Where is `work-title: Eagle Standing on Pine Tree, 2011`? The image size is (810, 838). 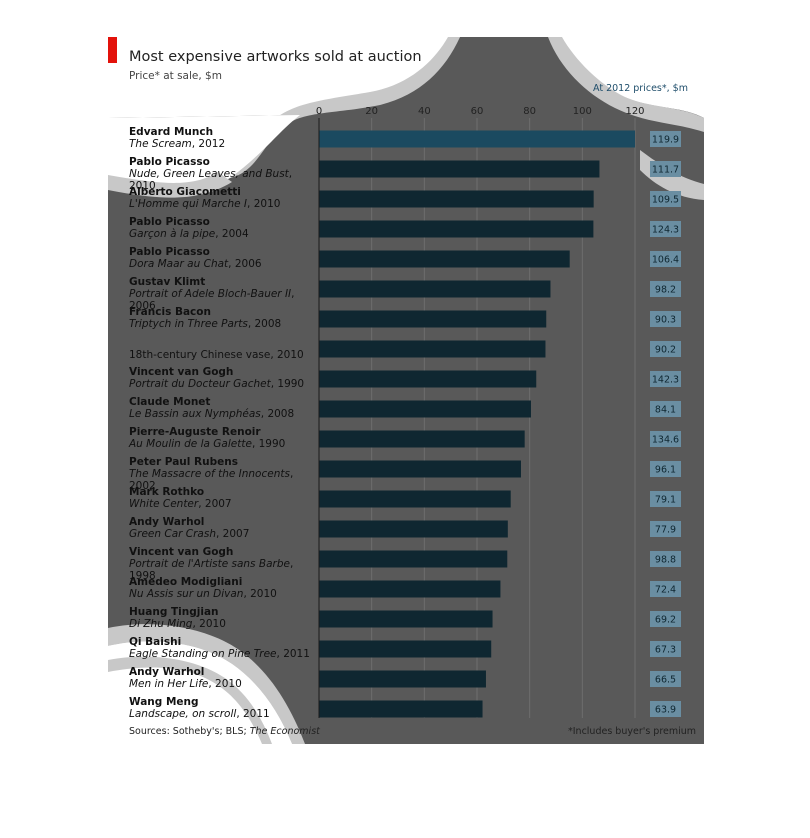
work-title: Eagle Standing on Pine Tree, 2011 is located at coordinates (219, 654).